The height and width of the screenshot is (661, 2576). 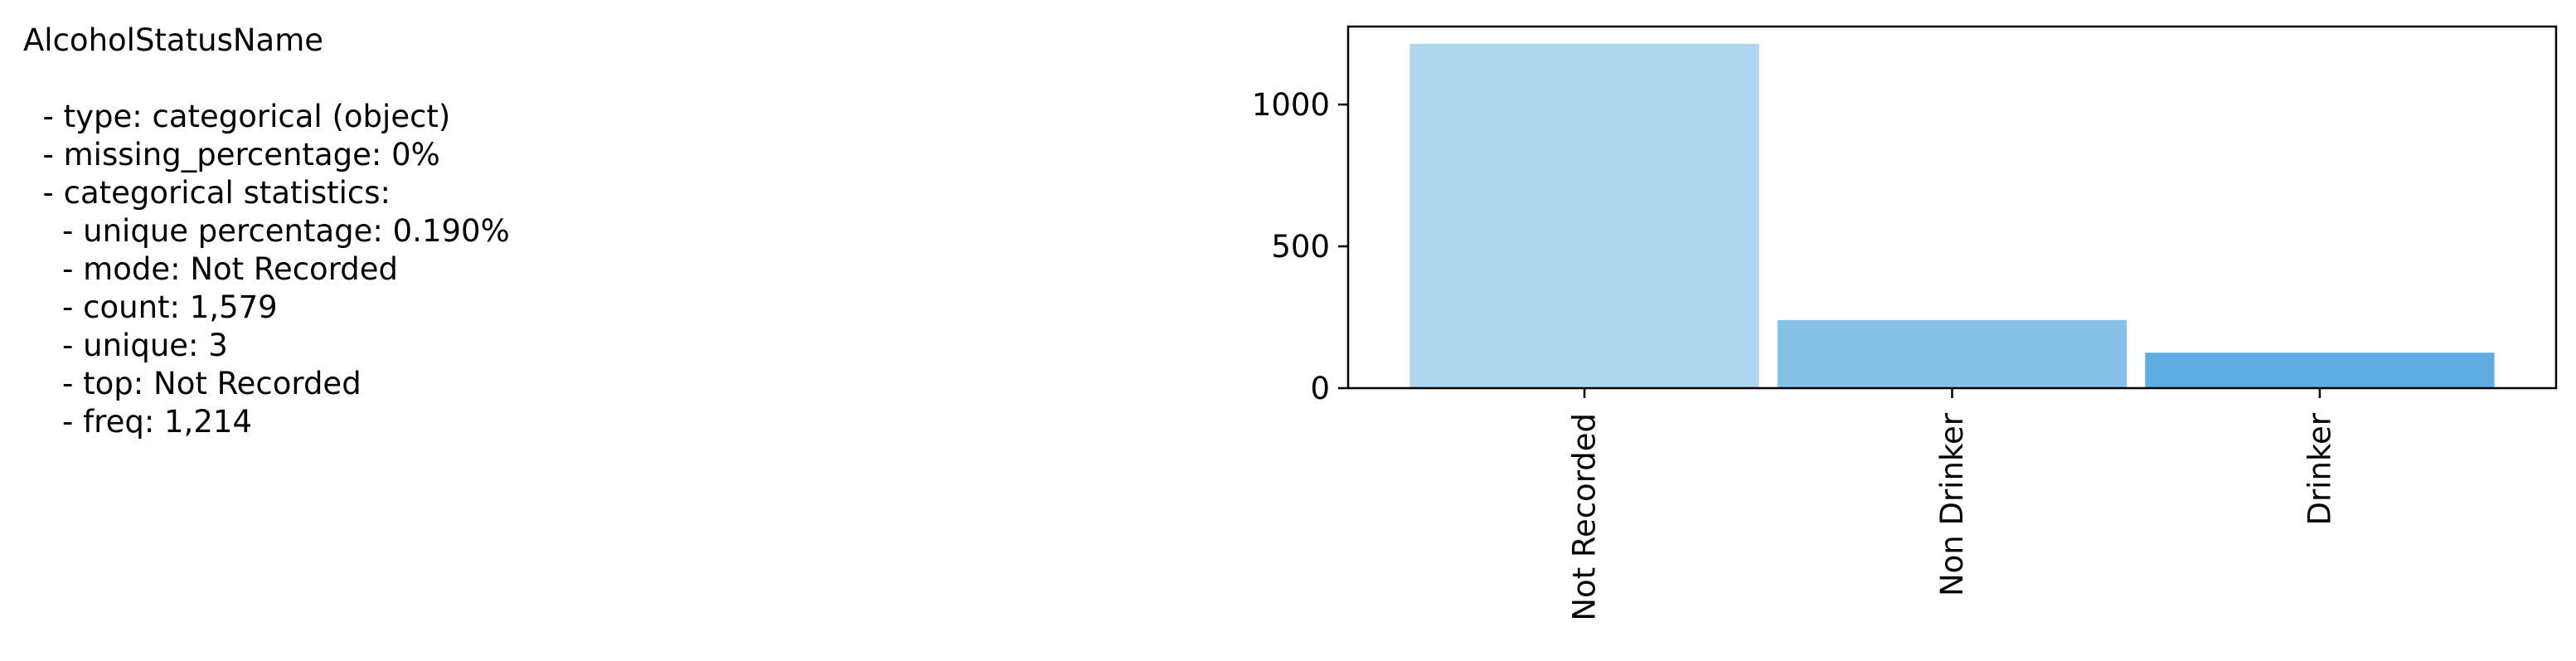 I want to click on y-tick-label: 500, so click(x=1300, y=247).